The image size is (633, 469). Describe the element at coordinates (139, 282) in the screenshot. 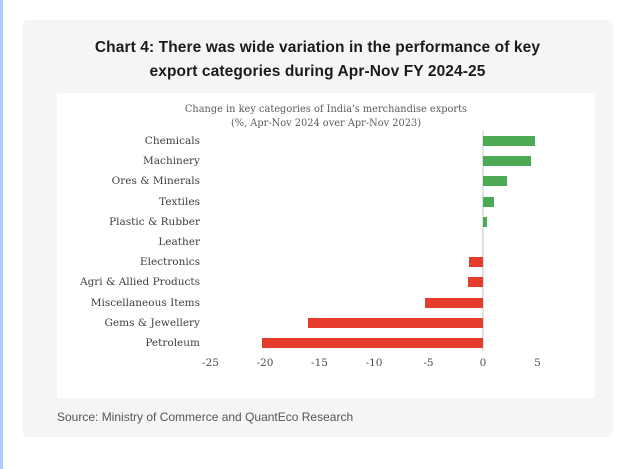

I see `category-label-agri-allied-products: Agri & Allied Products` at that location.